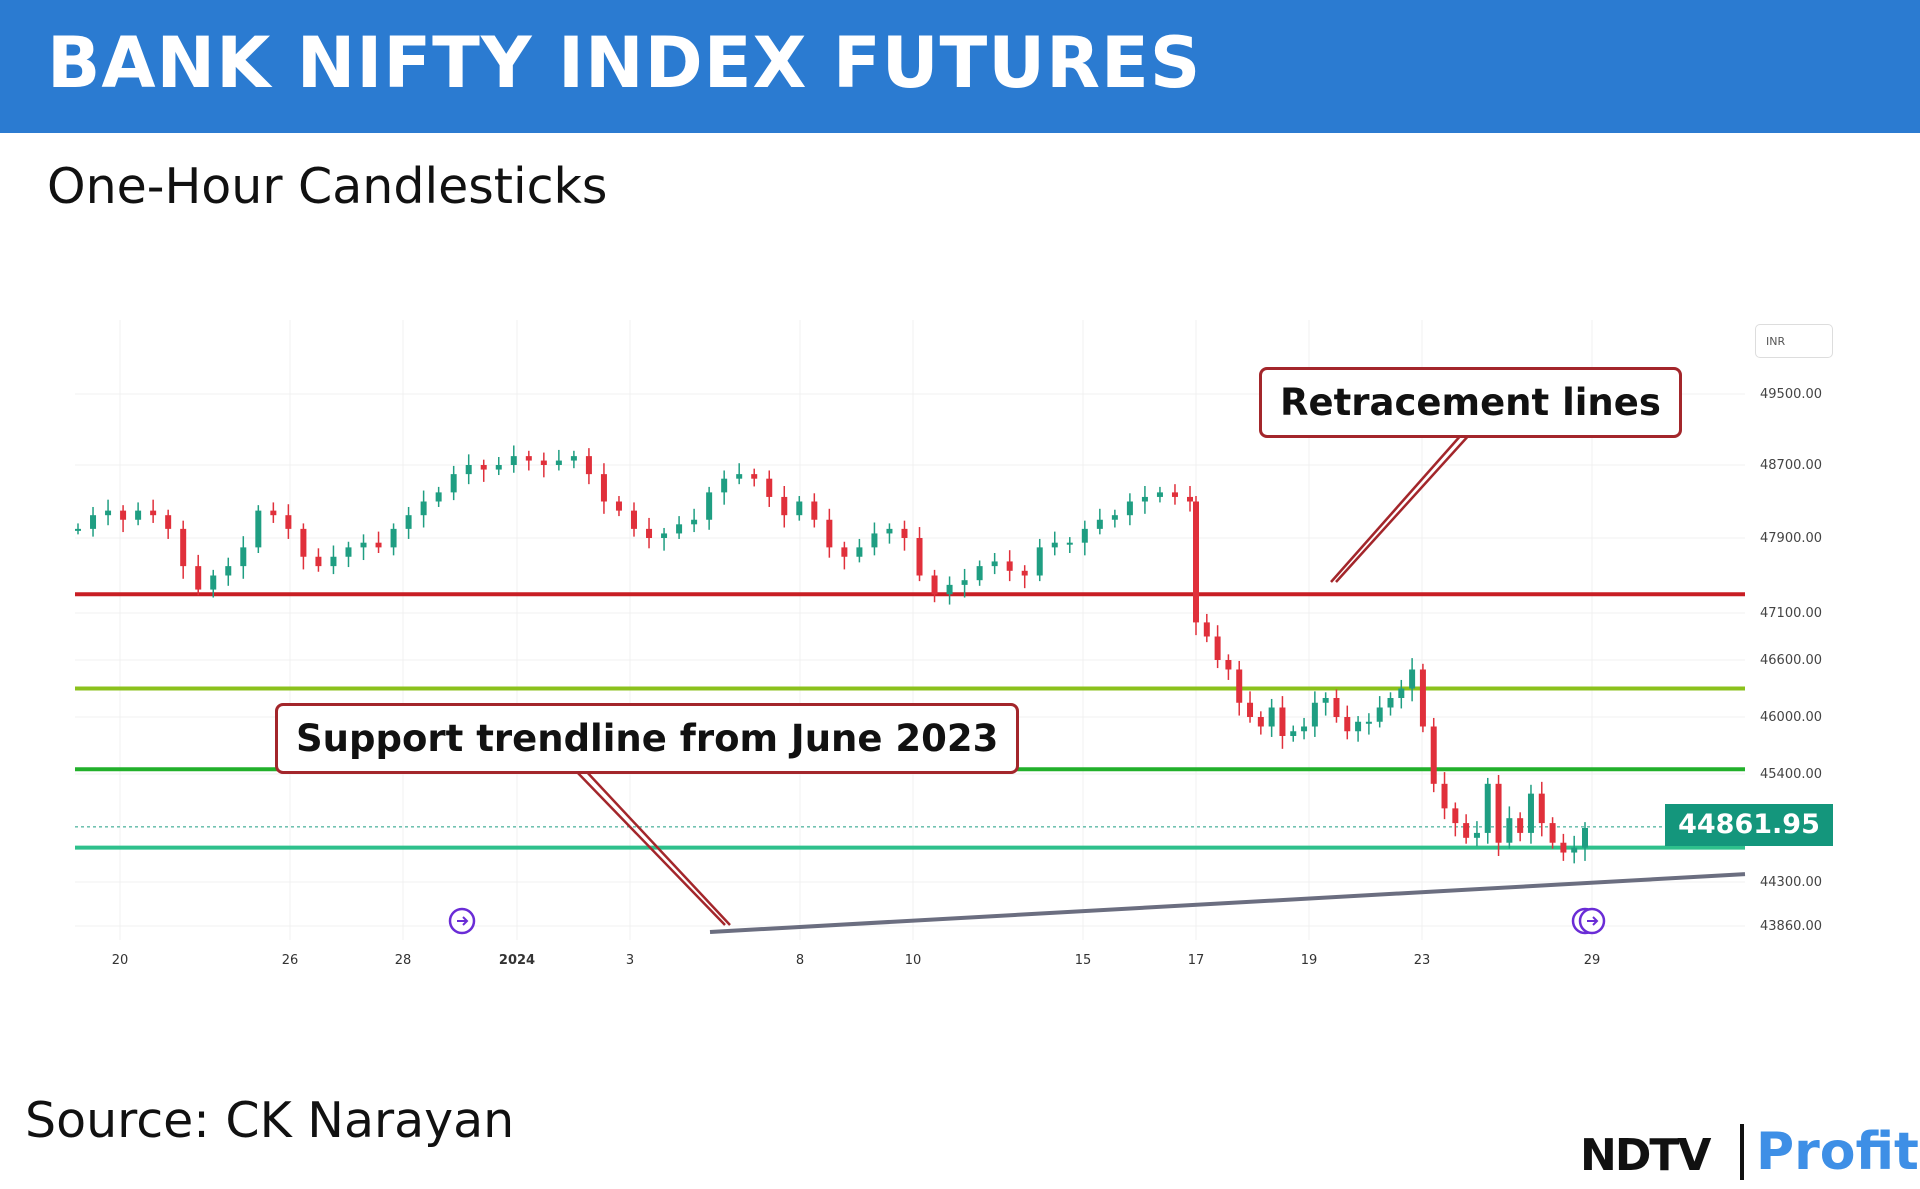 The height and width of the screenshot is (1189, 1920). Describe the element at coordinates (1837, 1152) in the screenshot. I see `brand-profit: Profit` at that location.